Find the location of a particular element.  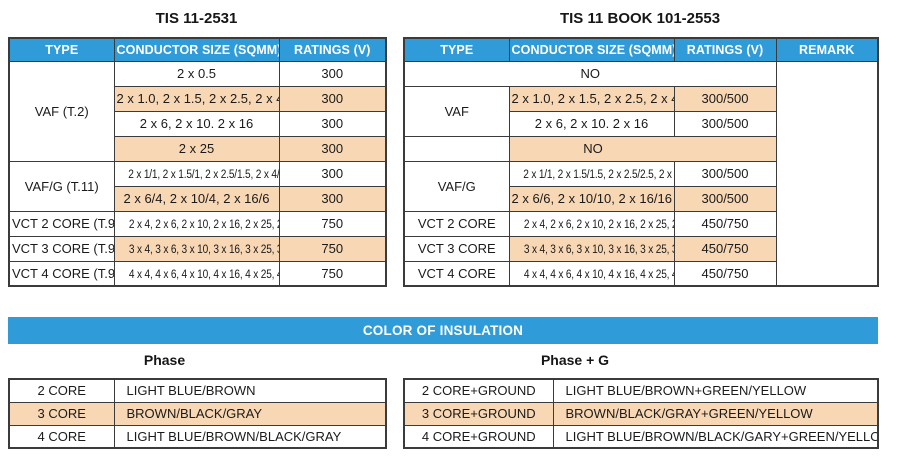

right-table-title: TIS 11 BOOK 101-2553 is located at coordinates (640, 18).